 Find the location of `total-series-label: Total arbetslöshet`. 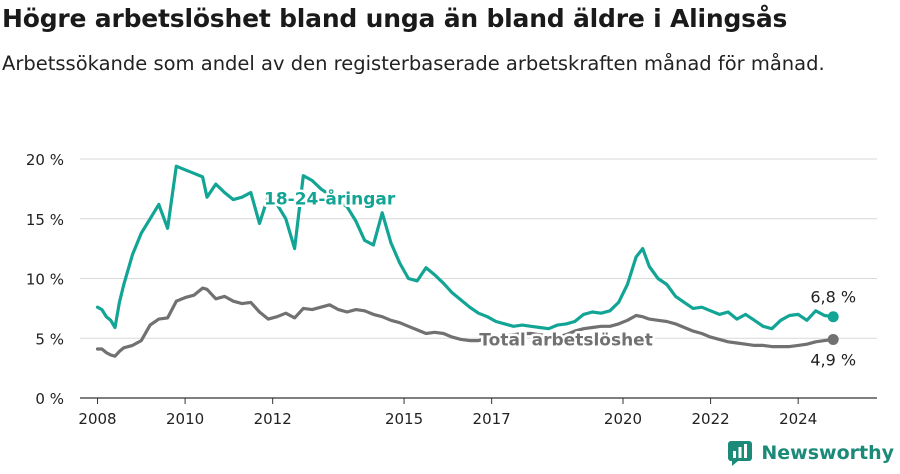

total-series-label: Total arbetslöshet is located at coordinates (566, 340).